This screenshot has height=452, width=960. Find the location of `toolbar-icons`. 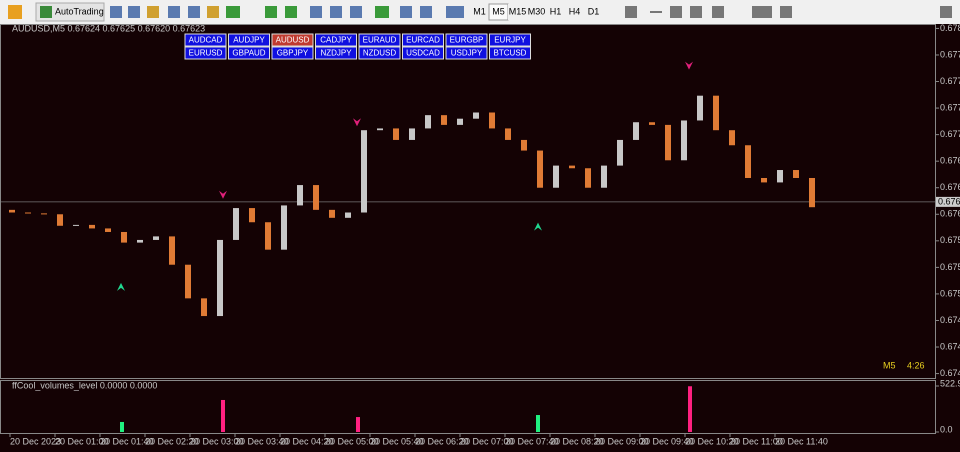

toolbar-icons is located at coordinates (531, 12).